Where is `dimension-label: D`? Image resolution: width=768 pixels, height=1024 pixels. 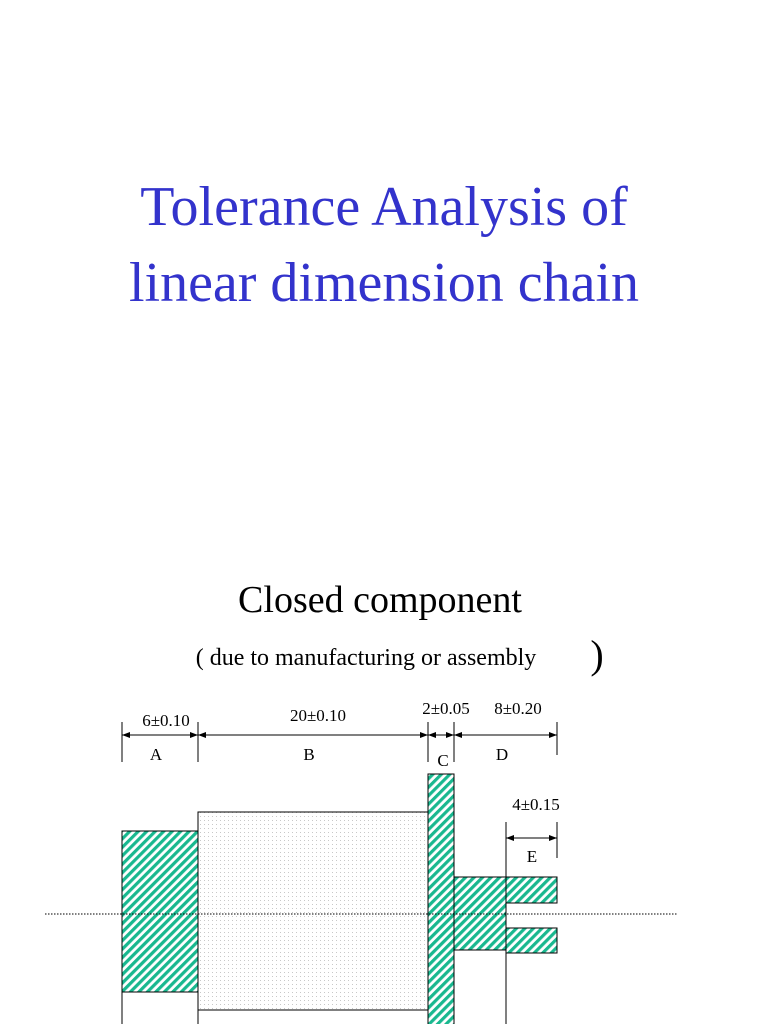
dimension-label: D is located at coordinates (502, 754).